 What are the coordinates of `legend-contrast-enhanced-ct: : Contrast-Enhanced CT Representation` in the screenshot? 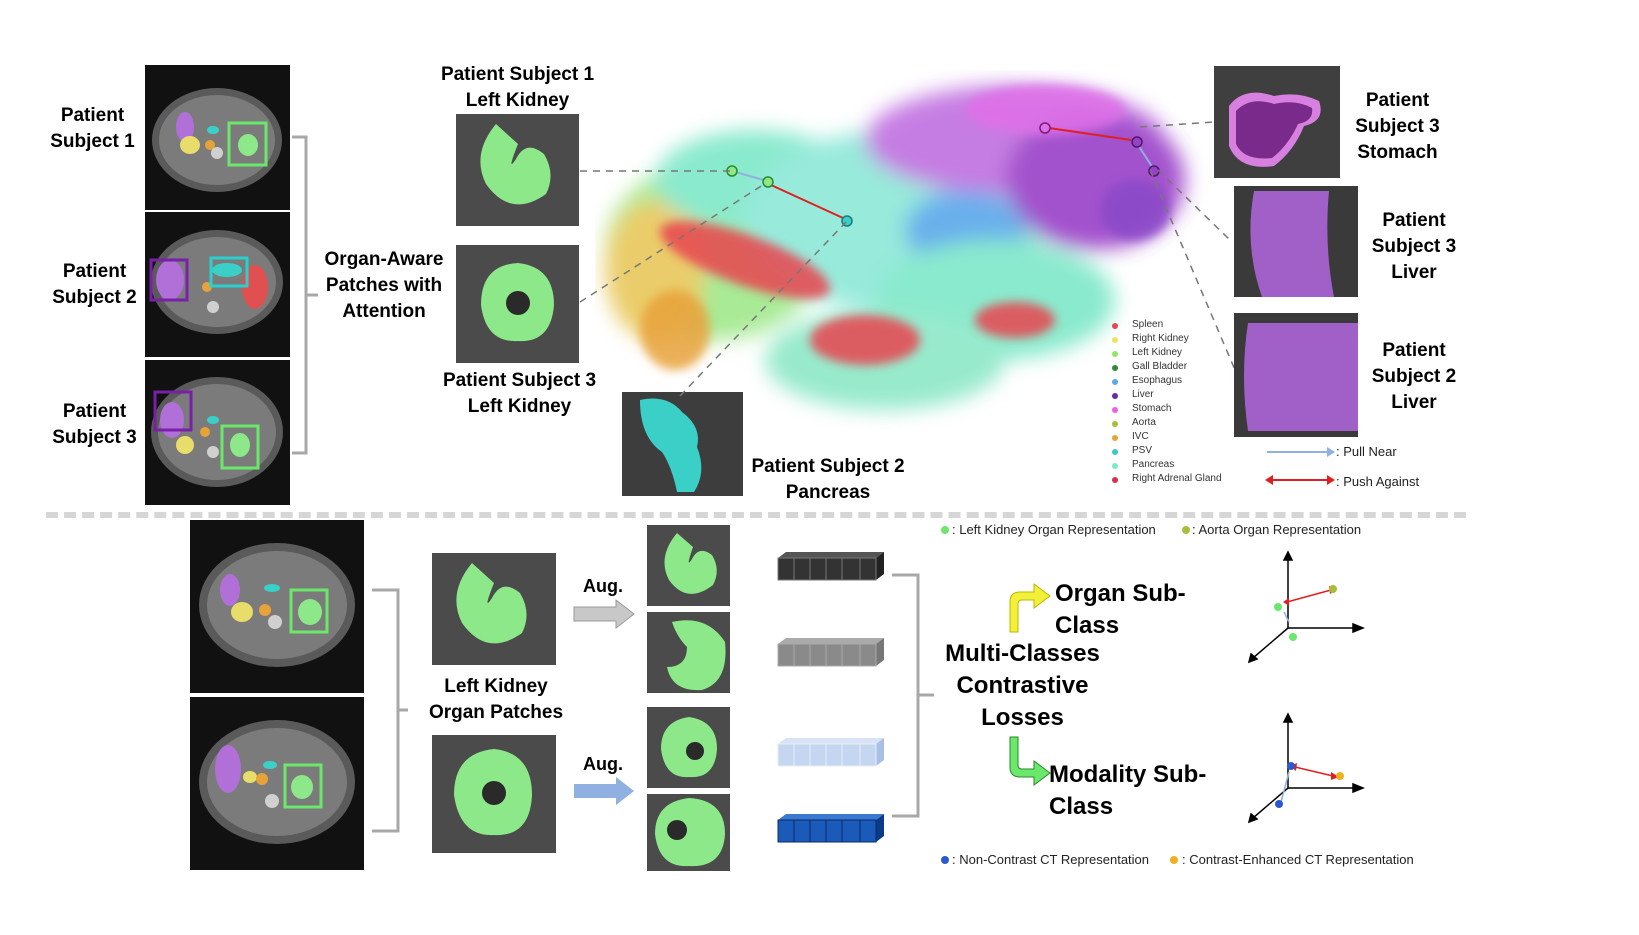 It's located at (1298, 859).